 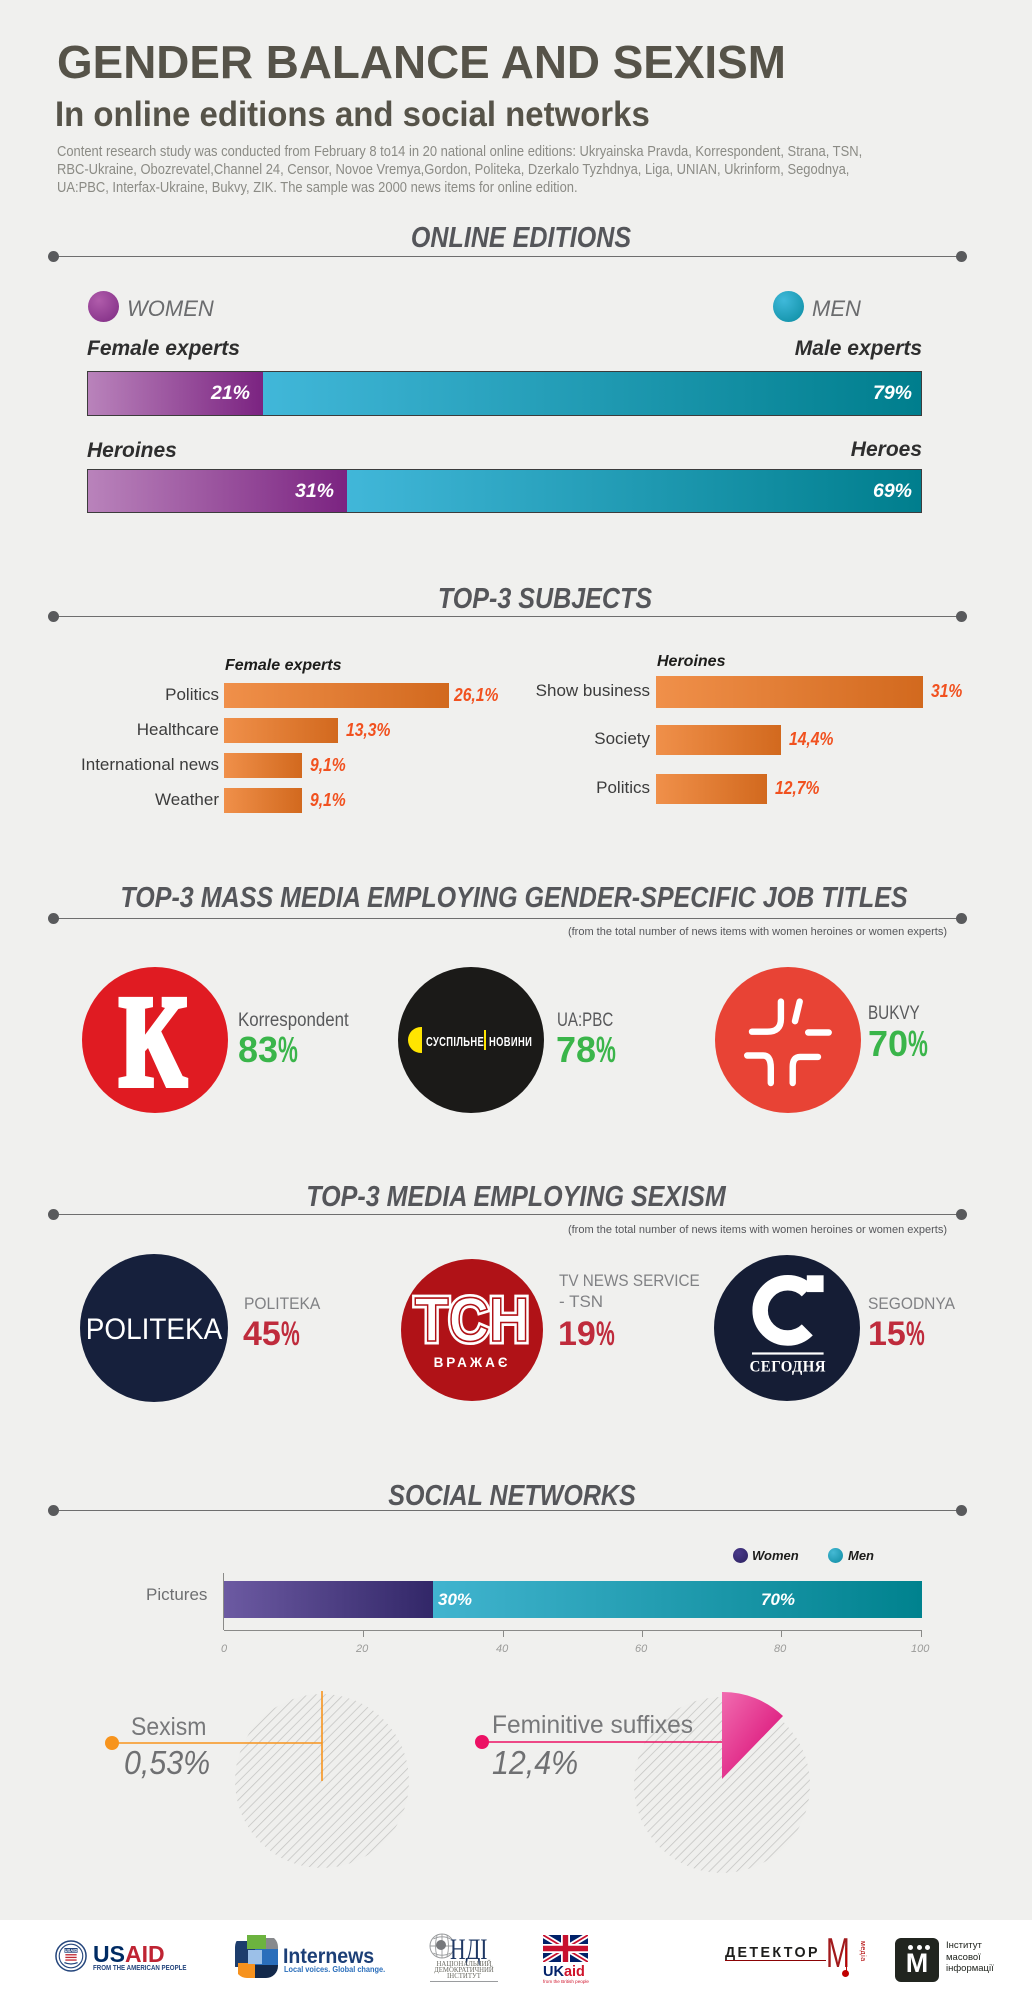 What do you see at coordinates (472, 1320) in the screenshot?
I see `svg-text: ТСН` at bounding box center [472, 1320].